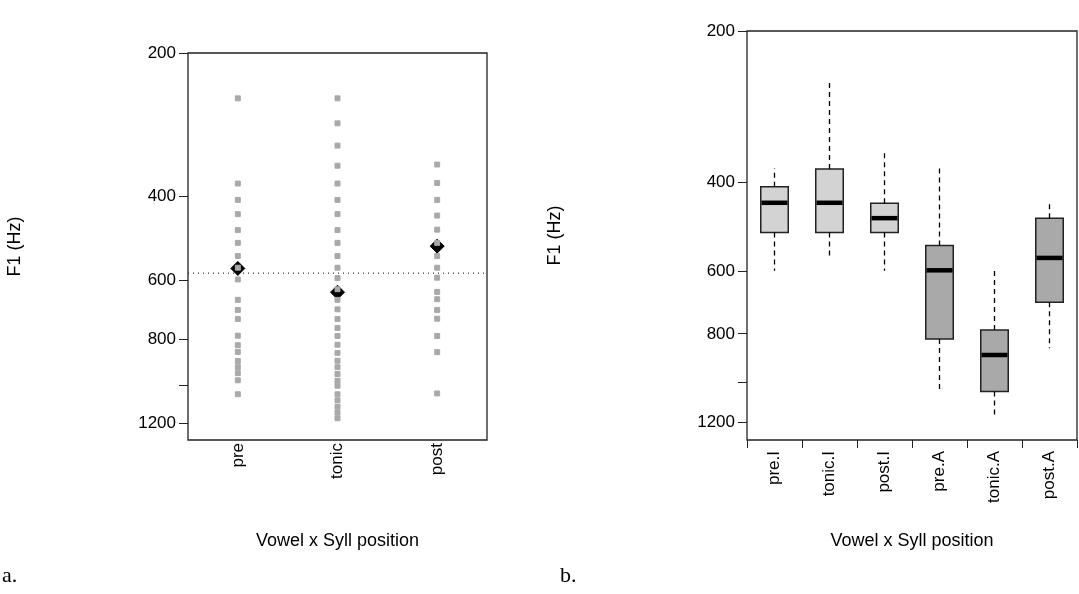  Describe the element at coordinates (337, 460) in the screenshot. I see `x-tick-label: tonic` at that location.